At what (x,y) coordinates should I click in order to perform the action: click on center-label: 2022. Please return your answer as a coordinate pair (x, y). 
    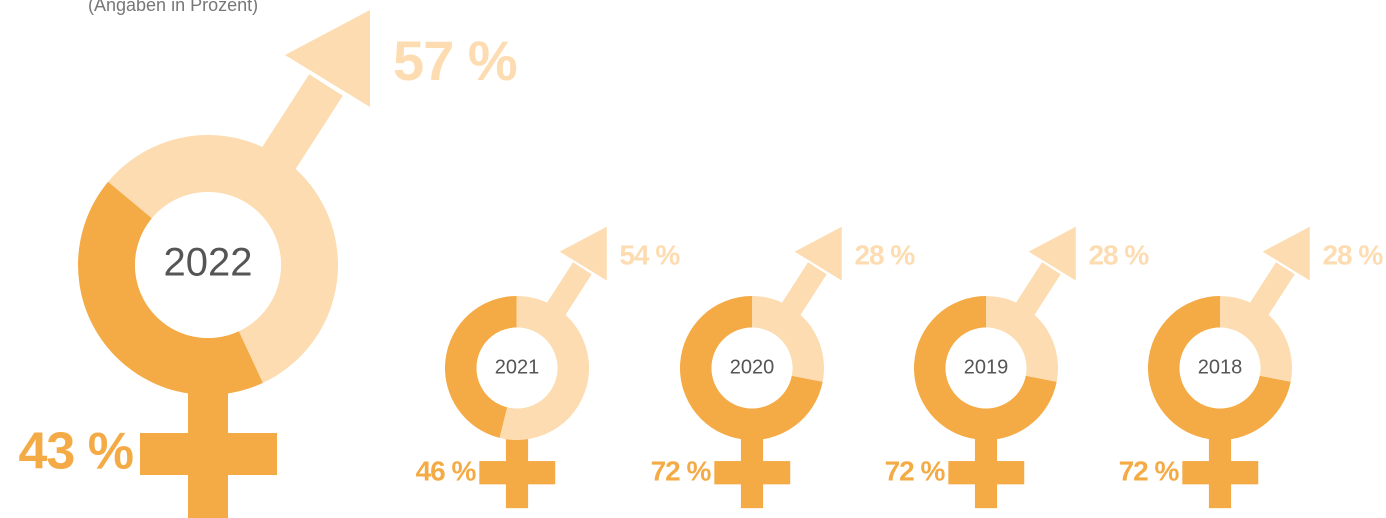
    Looking at the image, I should click on (208, 263).